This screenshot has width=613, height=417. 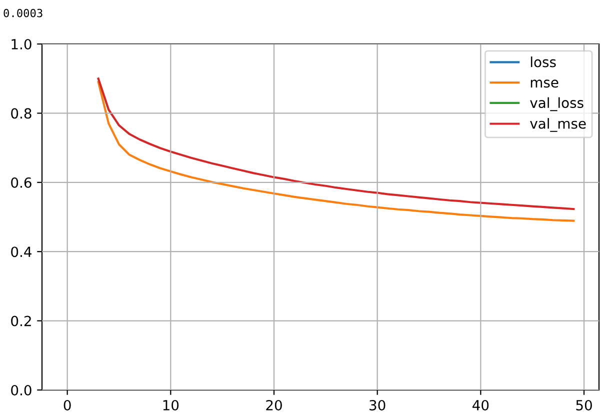 What do you see at coordinates (21, 321) in the screenshot?
I see `y-tick-label: 0.2` at bounding box center [21, 321].